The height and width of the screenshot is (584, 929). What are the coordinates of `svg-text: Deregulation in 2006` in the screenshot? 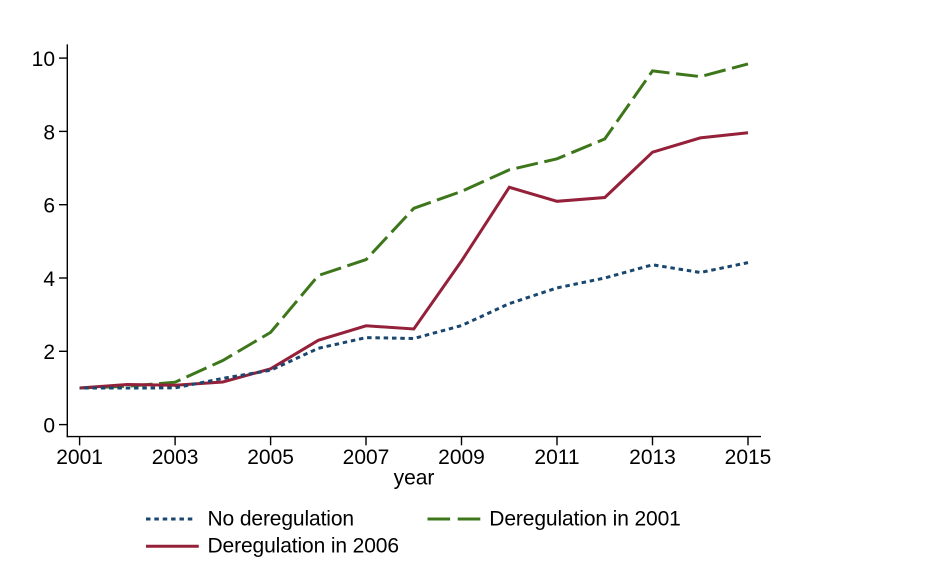 It's located at (303, 546).